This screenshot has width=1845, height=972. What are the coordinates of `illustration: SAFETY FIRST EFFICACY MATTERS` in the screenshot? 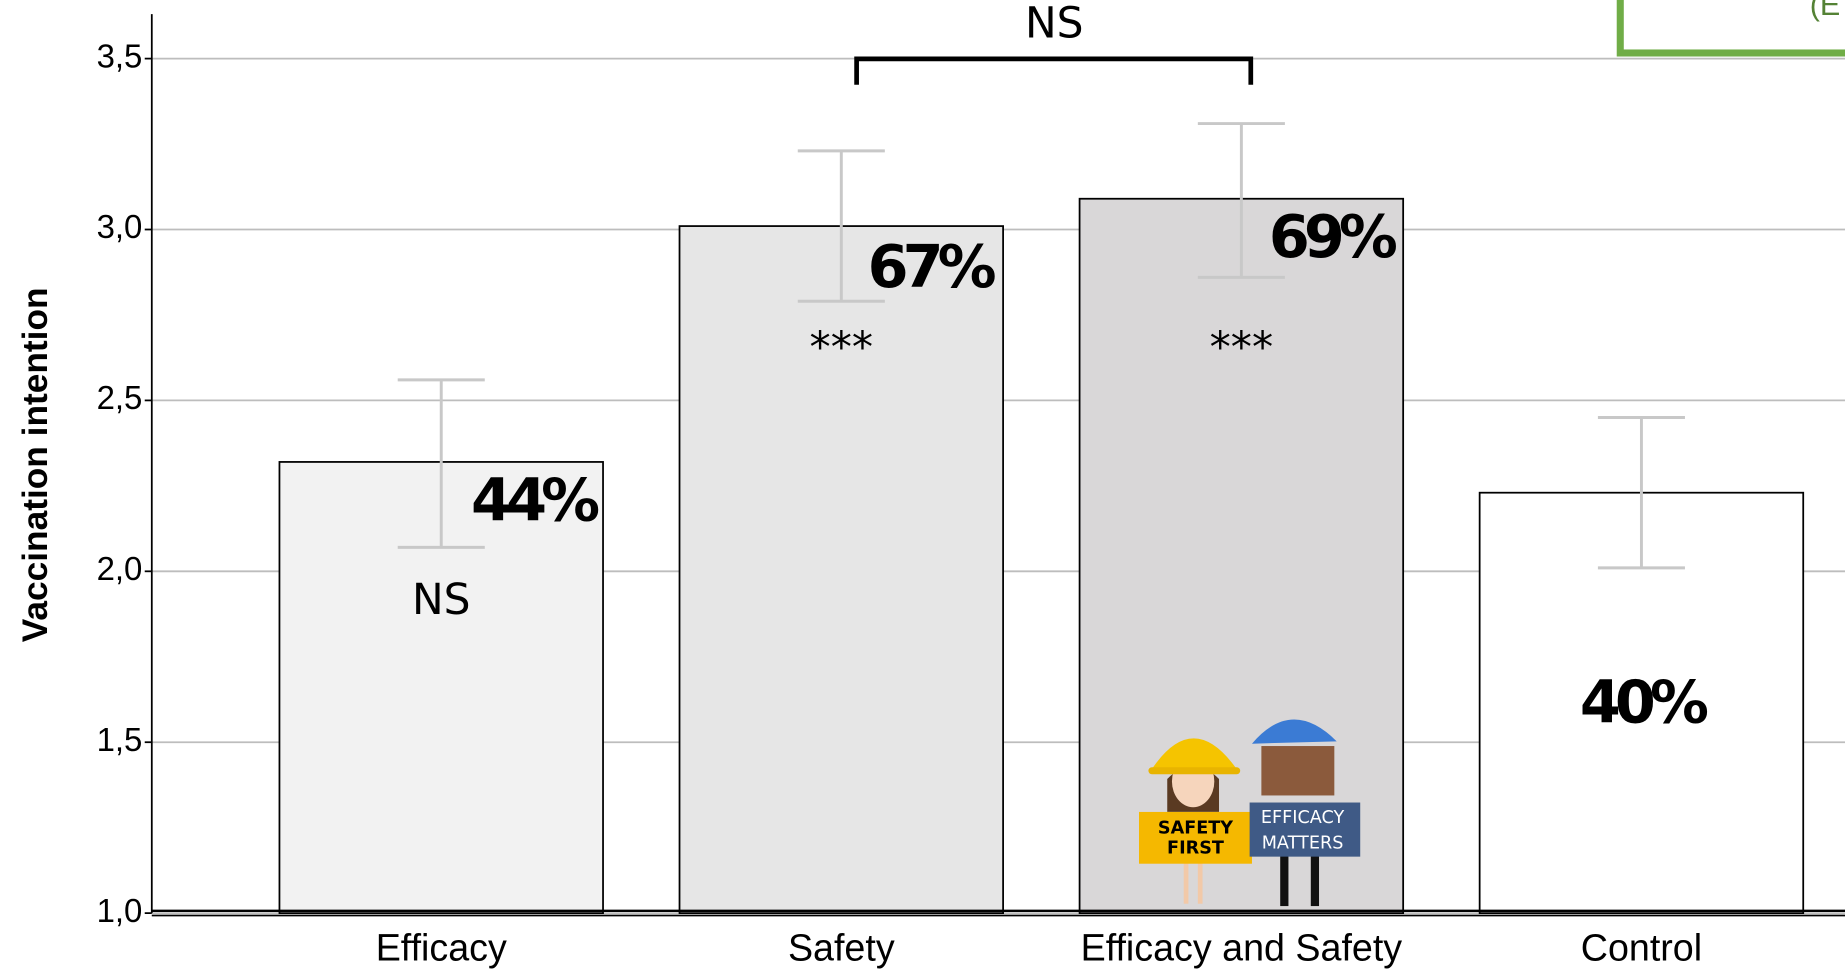 It's located at (1250, 813).